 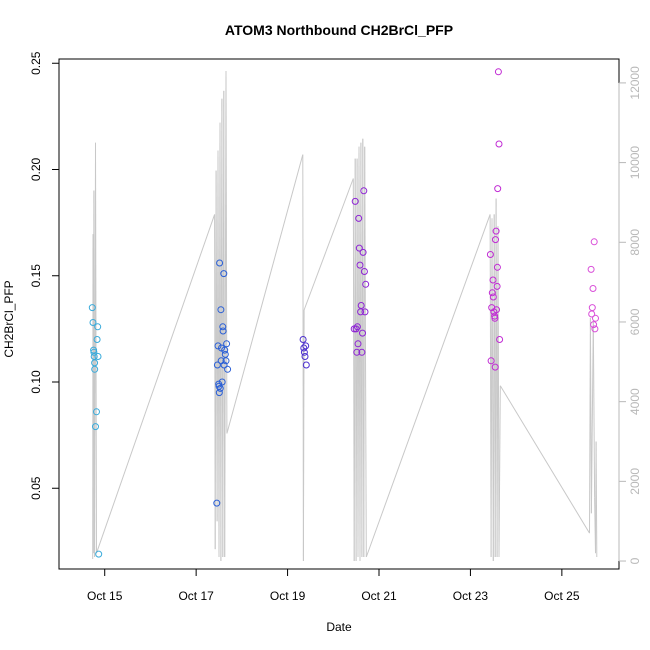 What do you see at coordinates (635, 401) in the screenshot?
I see `right-tick-label: 4000` at bounding box center [635, 401].